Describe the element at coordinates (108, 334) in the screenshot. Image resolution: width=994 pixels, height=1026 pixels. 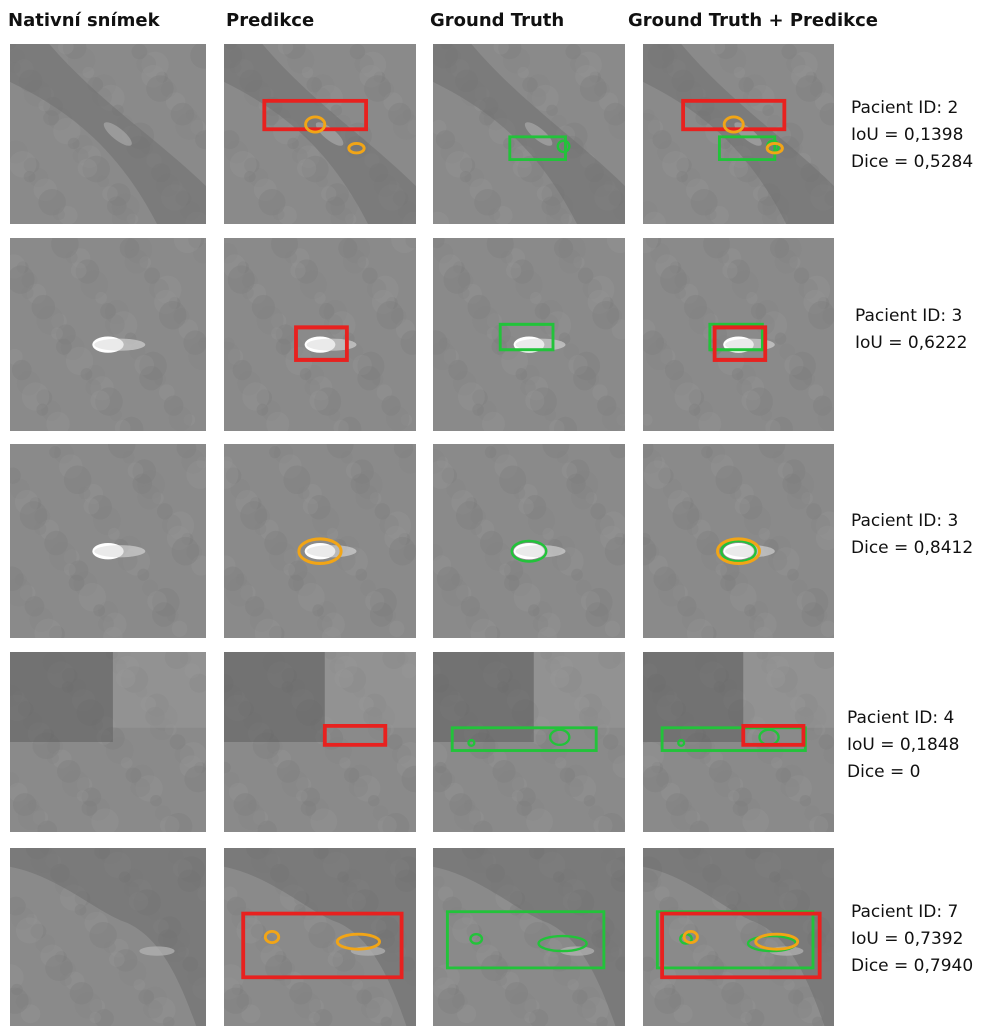
I see `scan-image-r2-c1` at that location.